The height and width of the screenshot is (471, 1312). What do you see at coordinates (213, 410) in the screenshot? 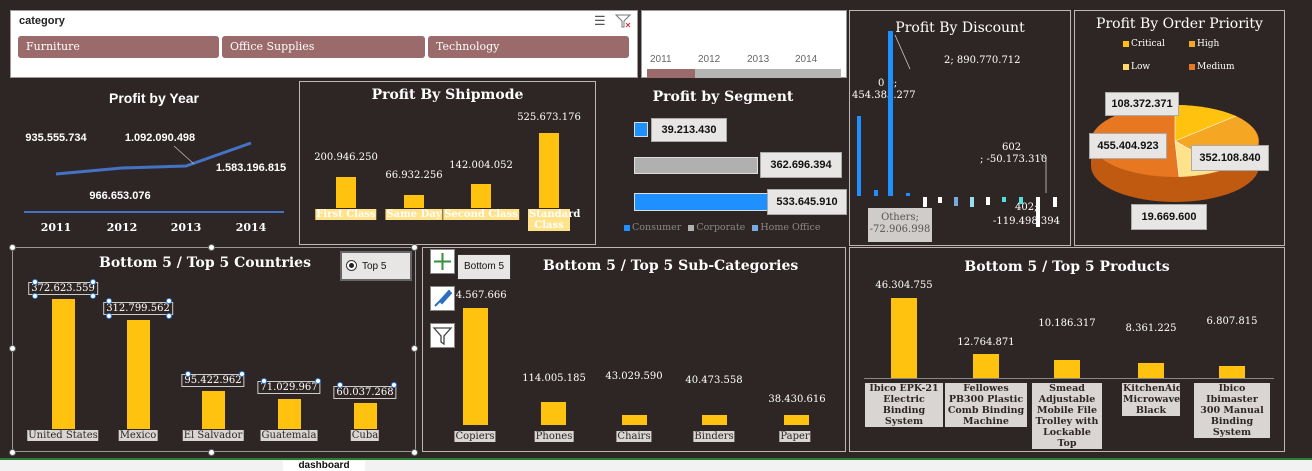
I see `bar-el-salvador` at bounding box center [213, 410].